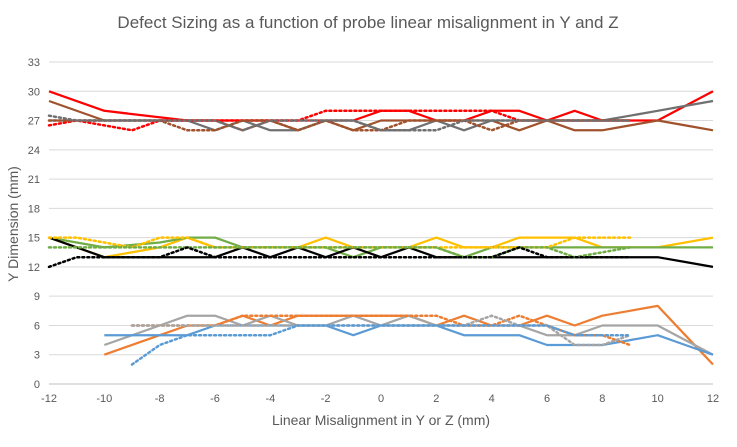 The width and height of the screenshot is (737, 447). Describe the element at coordinates (436, 399) in the screenshot. I see `x-tick-label: 2` at that location.